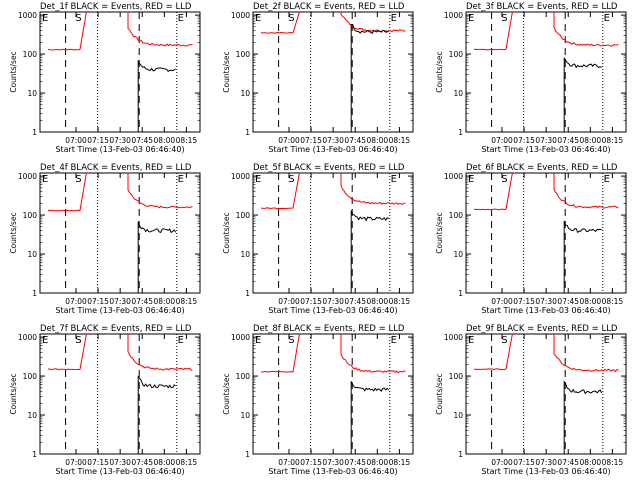  I want to click on plot-title: Det_3f BLACK = Events, RED = LLD, so click(542, 7).